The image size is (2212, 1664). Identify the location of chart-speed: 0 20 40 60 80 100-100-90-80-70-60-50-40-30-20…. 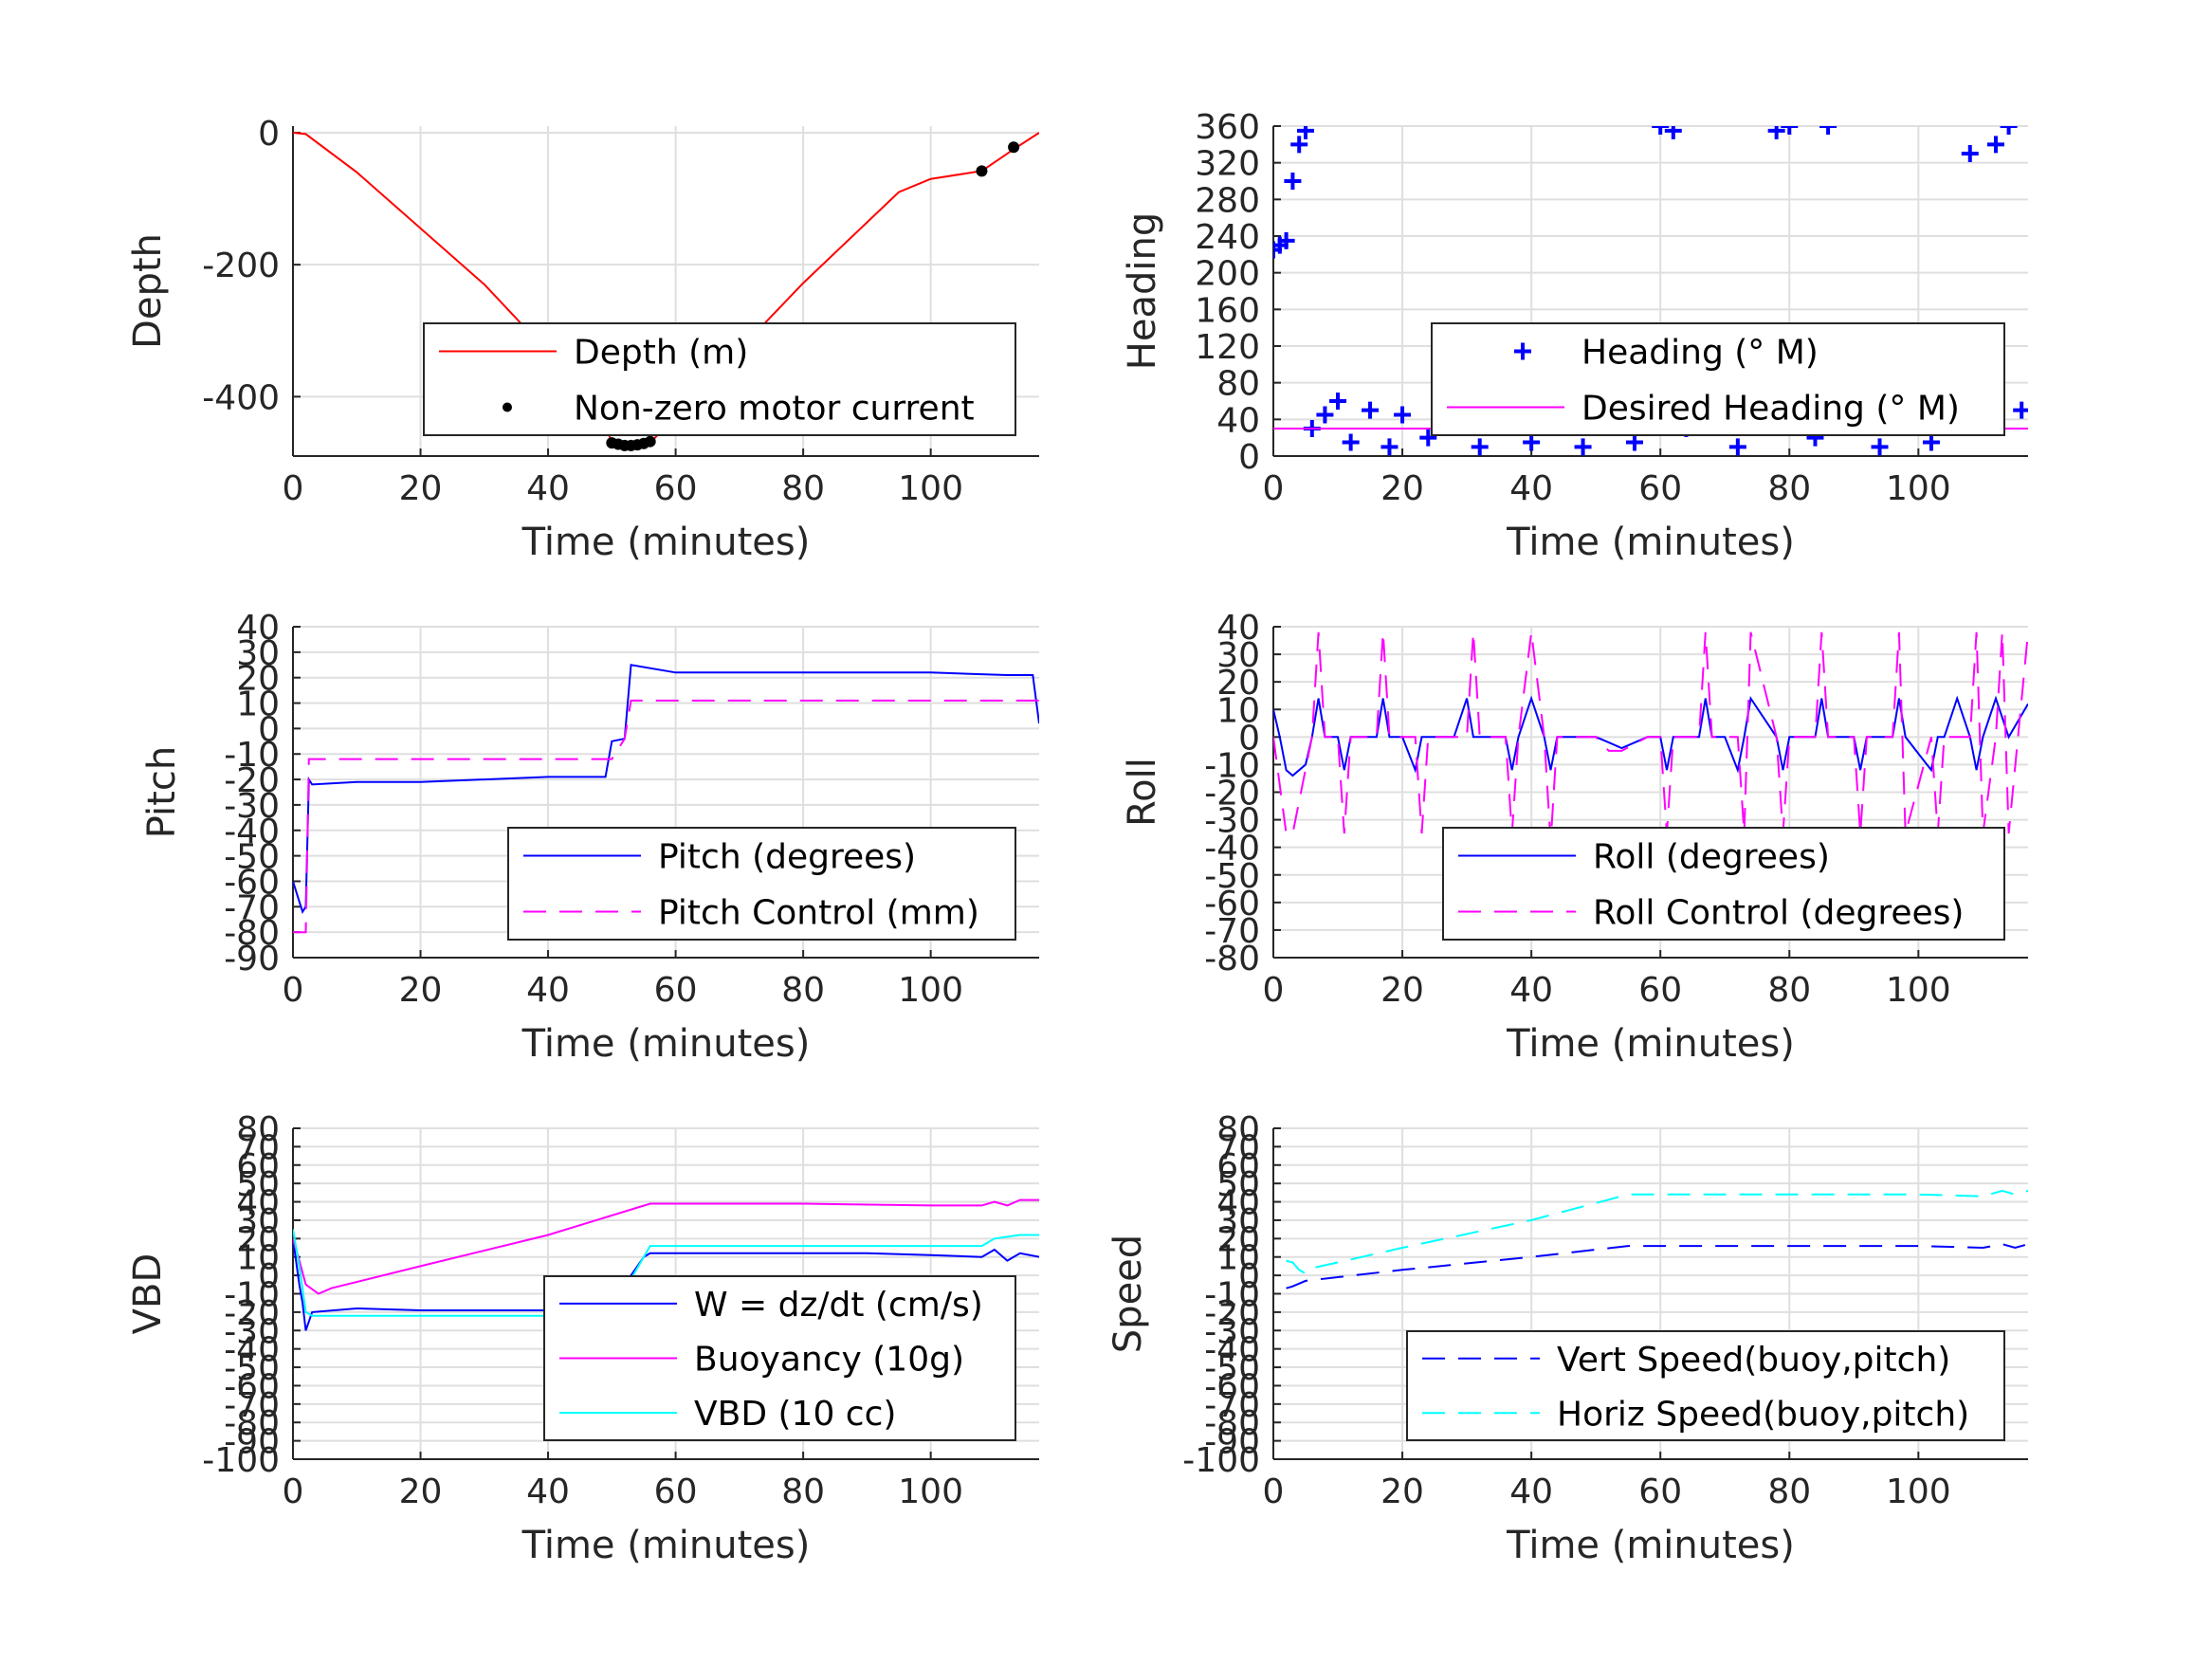
(1567, 1338).